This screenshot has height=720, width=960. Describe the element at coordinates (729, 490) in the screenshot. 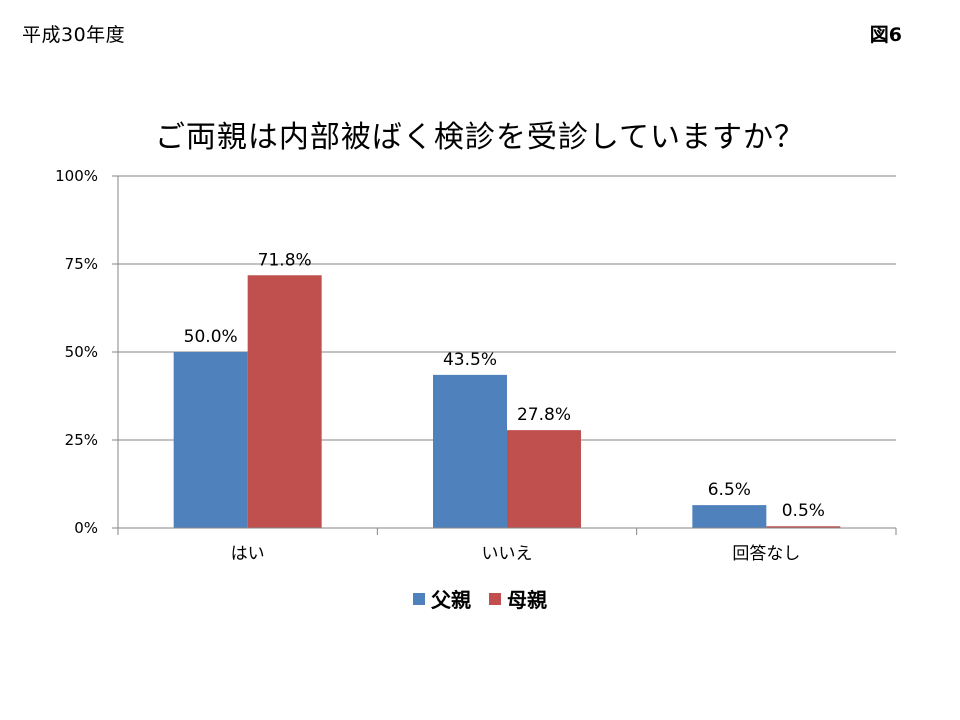

I see `data-label: 6.5%` at that location.